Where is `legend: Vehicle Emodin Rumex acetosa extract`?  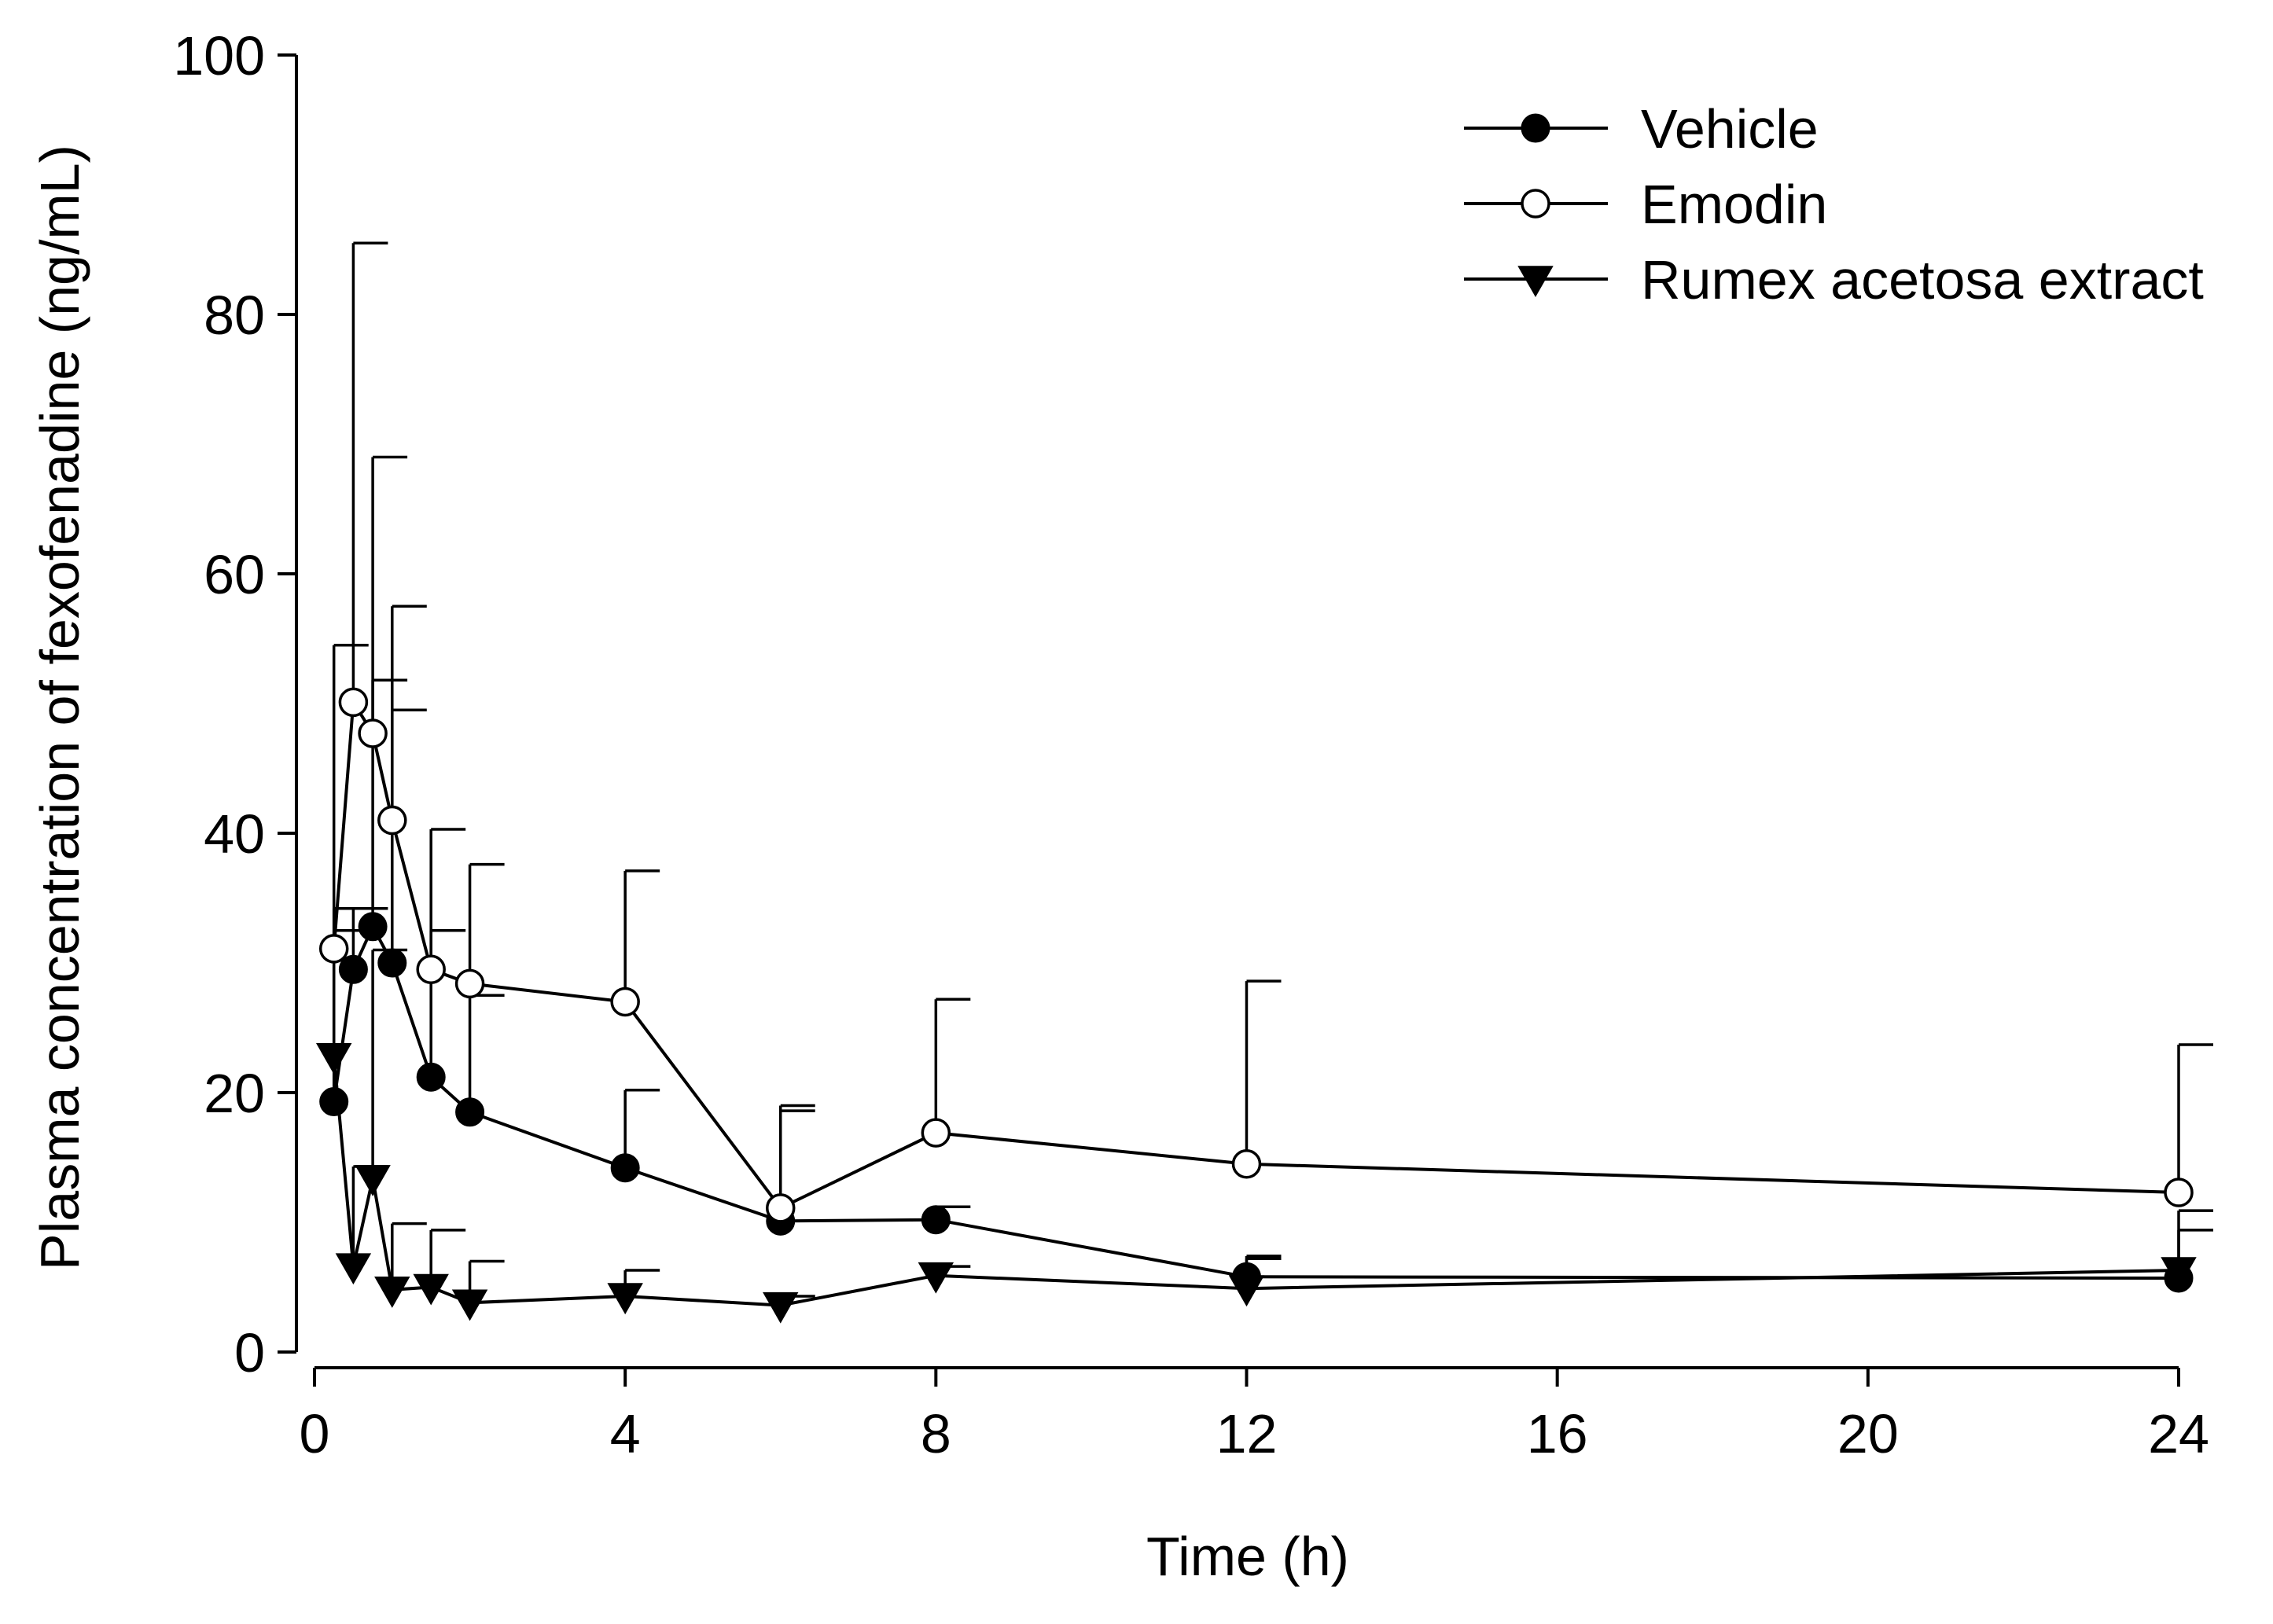 legend: Vehicle Emodin Rumex acetosa extract is located at coordinates (1834, 204).